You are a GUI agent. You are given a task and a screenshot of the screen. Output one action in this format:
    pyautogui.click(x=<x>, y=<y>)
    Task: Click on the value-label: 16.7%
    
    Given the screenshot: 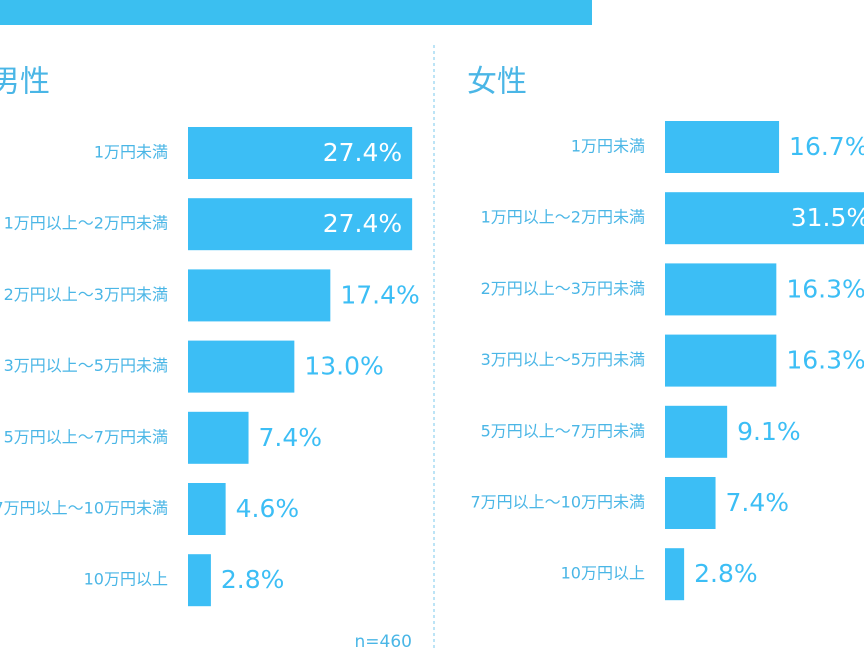 What is the action you would take?
    pyautogui.click(x=826, y=146)
    